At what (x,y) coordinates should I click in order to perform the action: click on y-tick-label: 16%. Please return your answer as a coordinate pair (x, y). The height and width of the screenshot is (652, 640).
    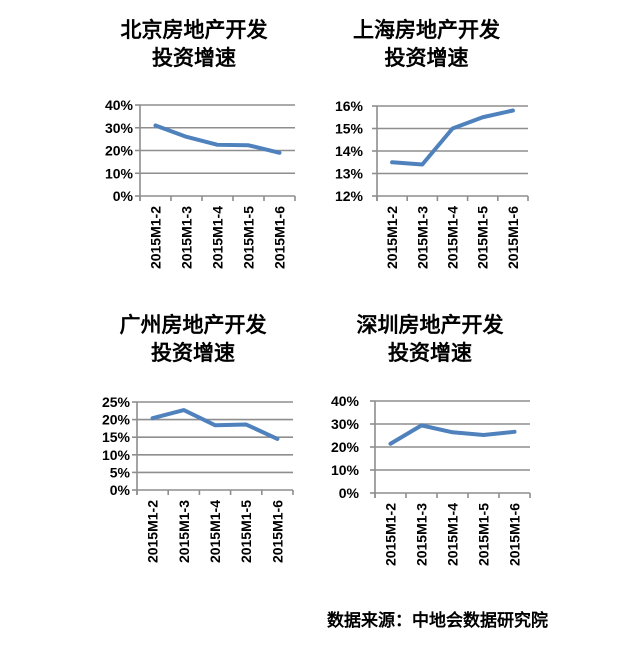
    Looking at the image, I should click on (349, 106).